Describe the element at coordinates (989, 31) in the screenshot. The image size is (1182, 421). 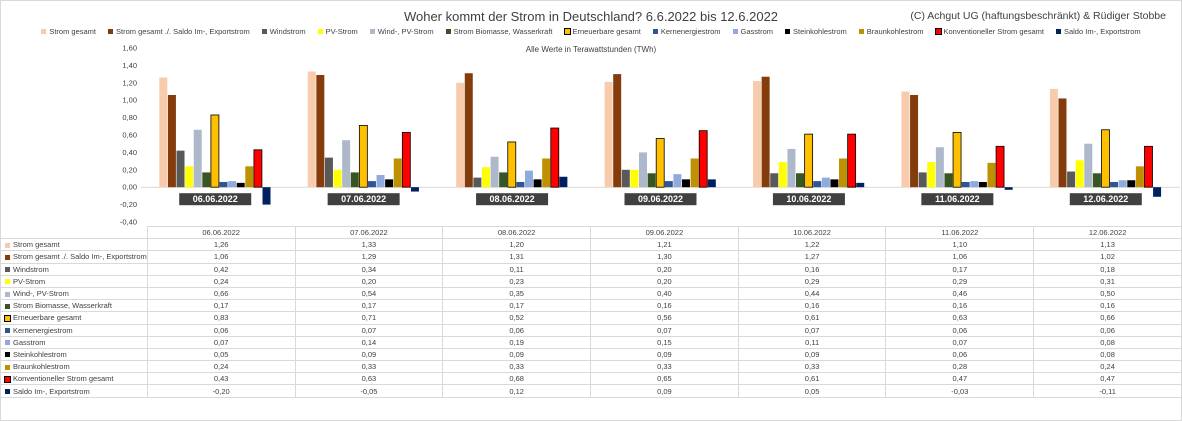
I see `legend-item: Konventioneller Strom gesamt` at that location.